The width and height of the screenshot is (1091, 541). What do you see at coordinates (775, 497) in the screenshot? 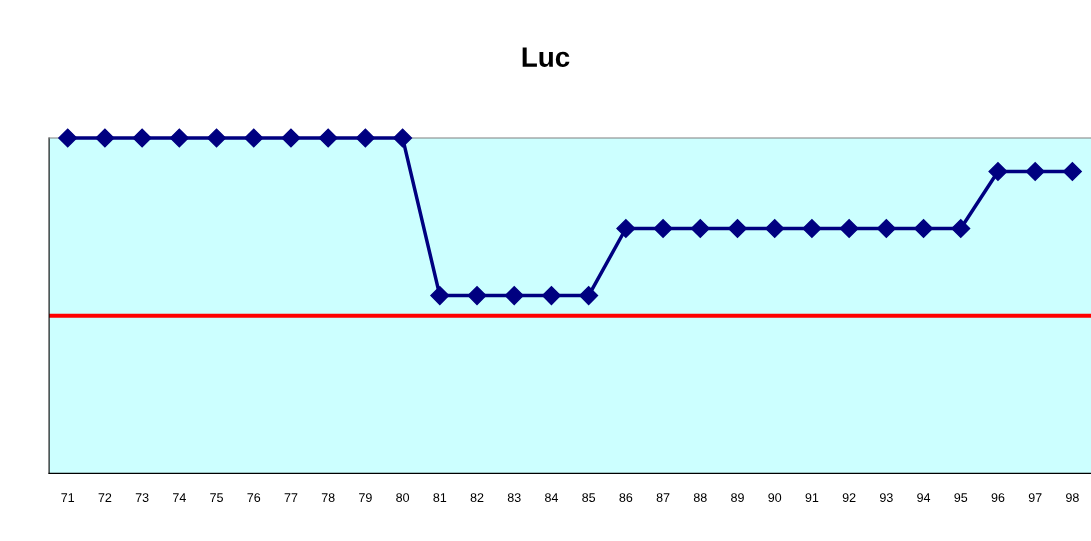
I see `x-tick-label: 90` at bounding box center [775, 497].